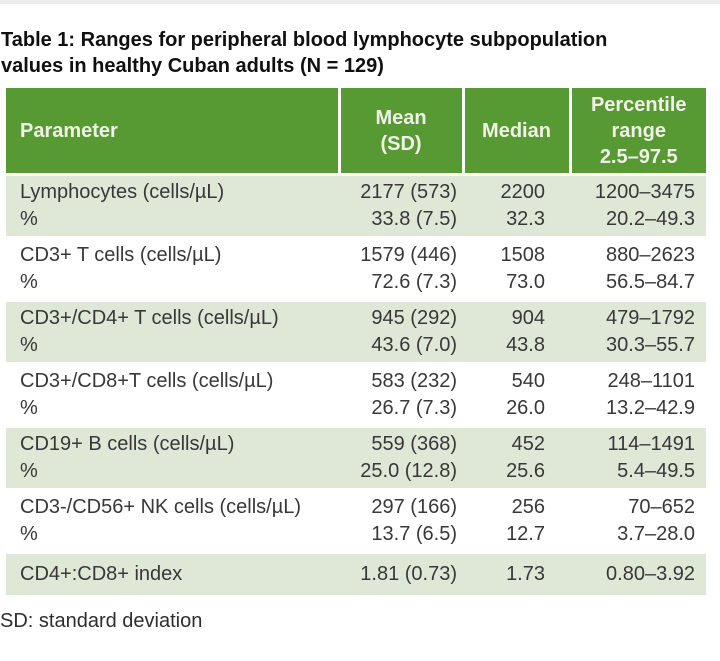 This screenshot has width=720, height=661. What do you see at coordinates (414, 444) in the screenshot?
I see `cell-line: 559 (368)` at bounding box center [414, 444].